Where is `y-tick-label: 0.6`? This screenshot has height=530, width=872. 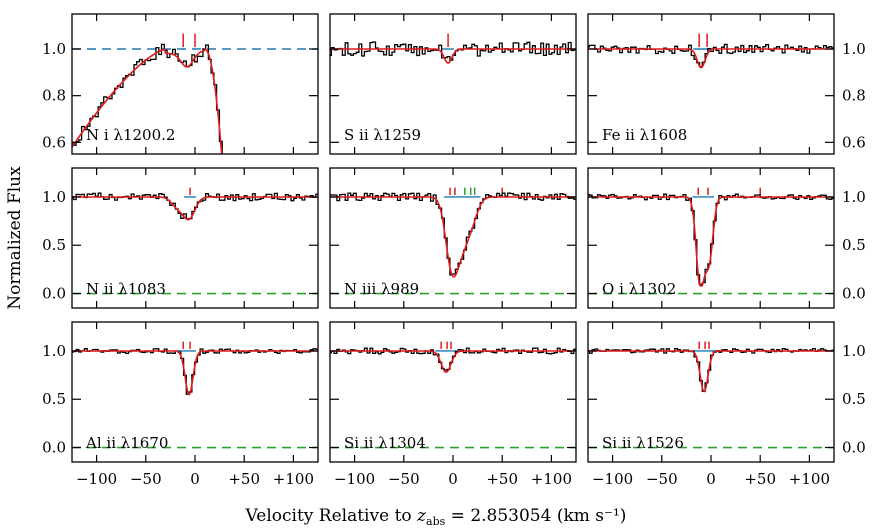 y-tick-label: 0.6 is located at coordinates (54, 142).